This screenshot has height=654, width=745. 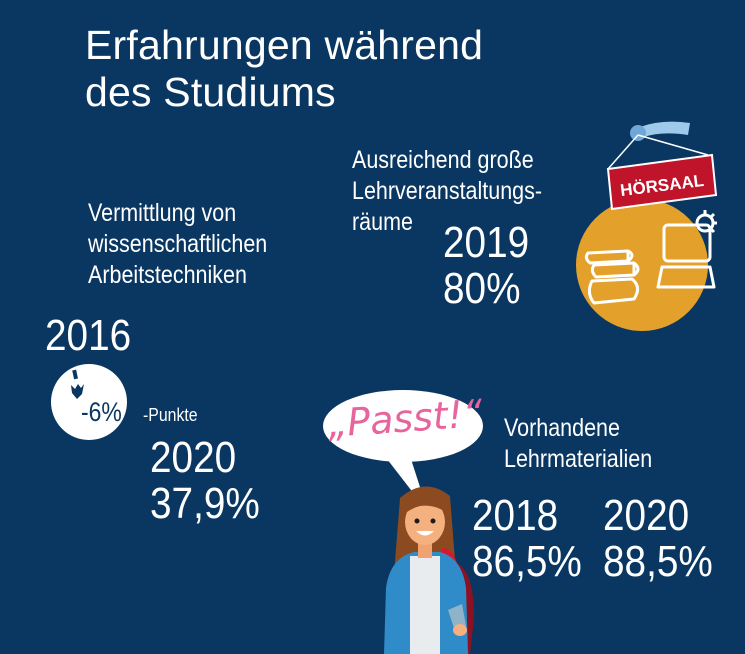 I want to click on lehrmaterialien-entry-2018: 2018 86,5%, so click(x=527, y=539).